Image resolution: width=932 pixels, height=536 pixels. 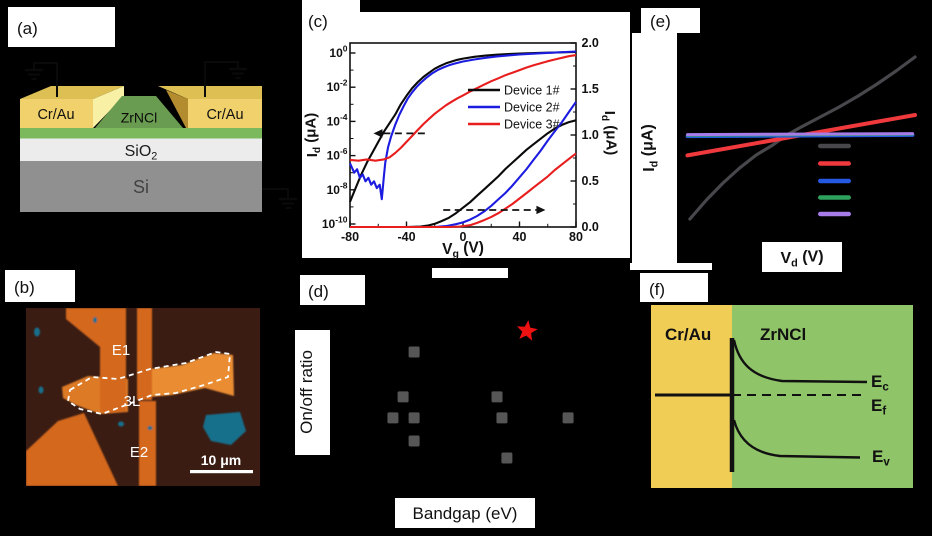 I want to click on d-highlight-star, so click(x=527, y=330).